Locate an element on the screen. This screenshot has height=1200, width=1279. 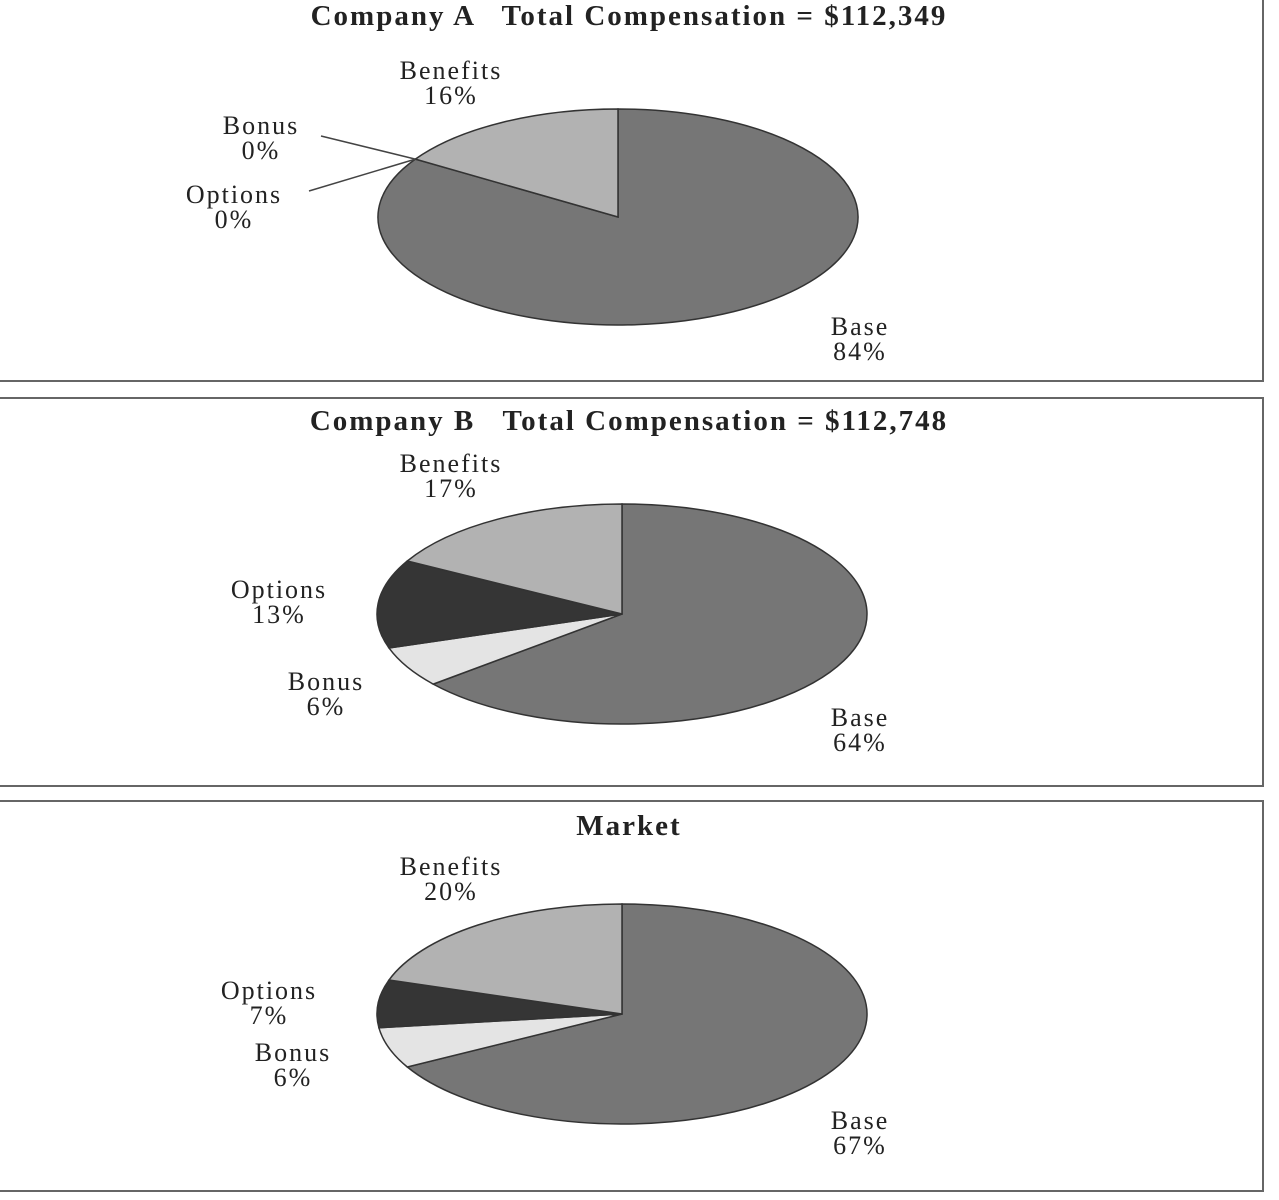
chart-title: Company A Total Compensation = $112,349 is located at coordinates (629, 16).